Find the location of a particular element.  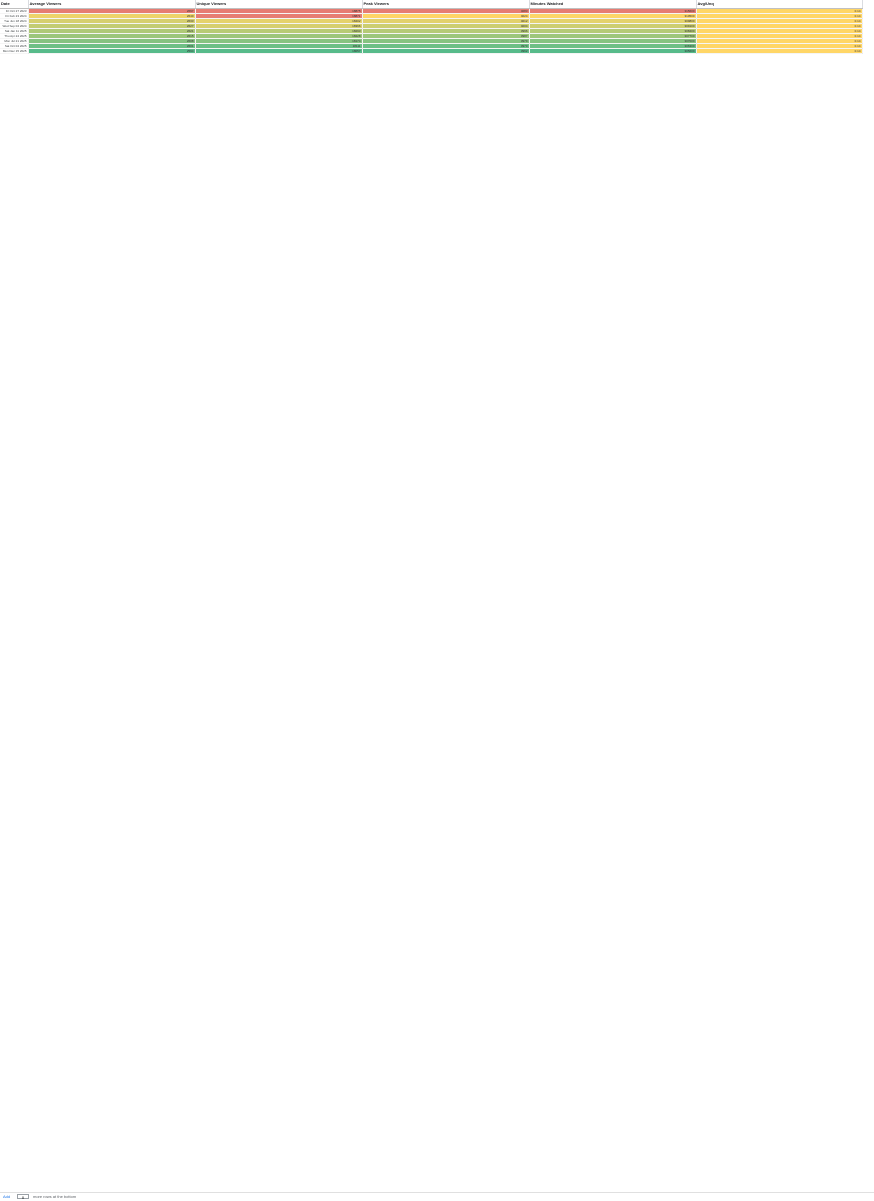

table-row: Mon Dec 15 2025 2594 18057 3962 305600 0.14 is located at coordinates (431, 51).